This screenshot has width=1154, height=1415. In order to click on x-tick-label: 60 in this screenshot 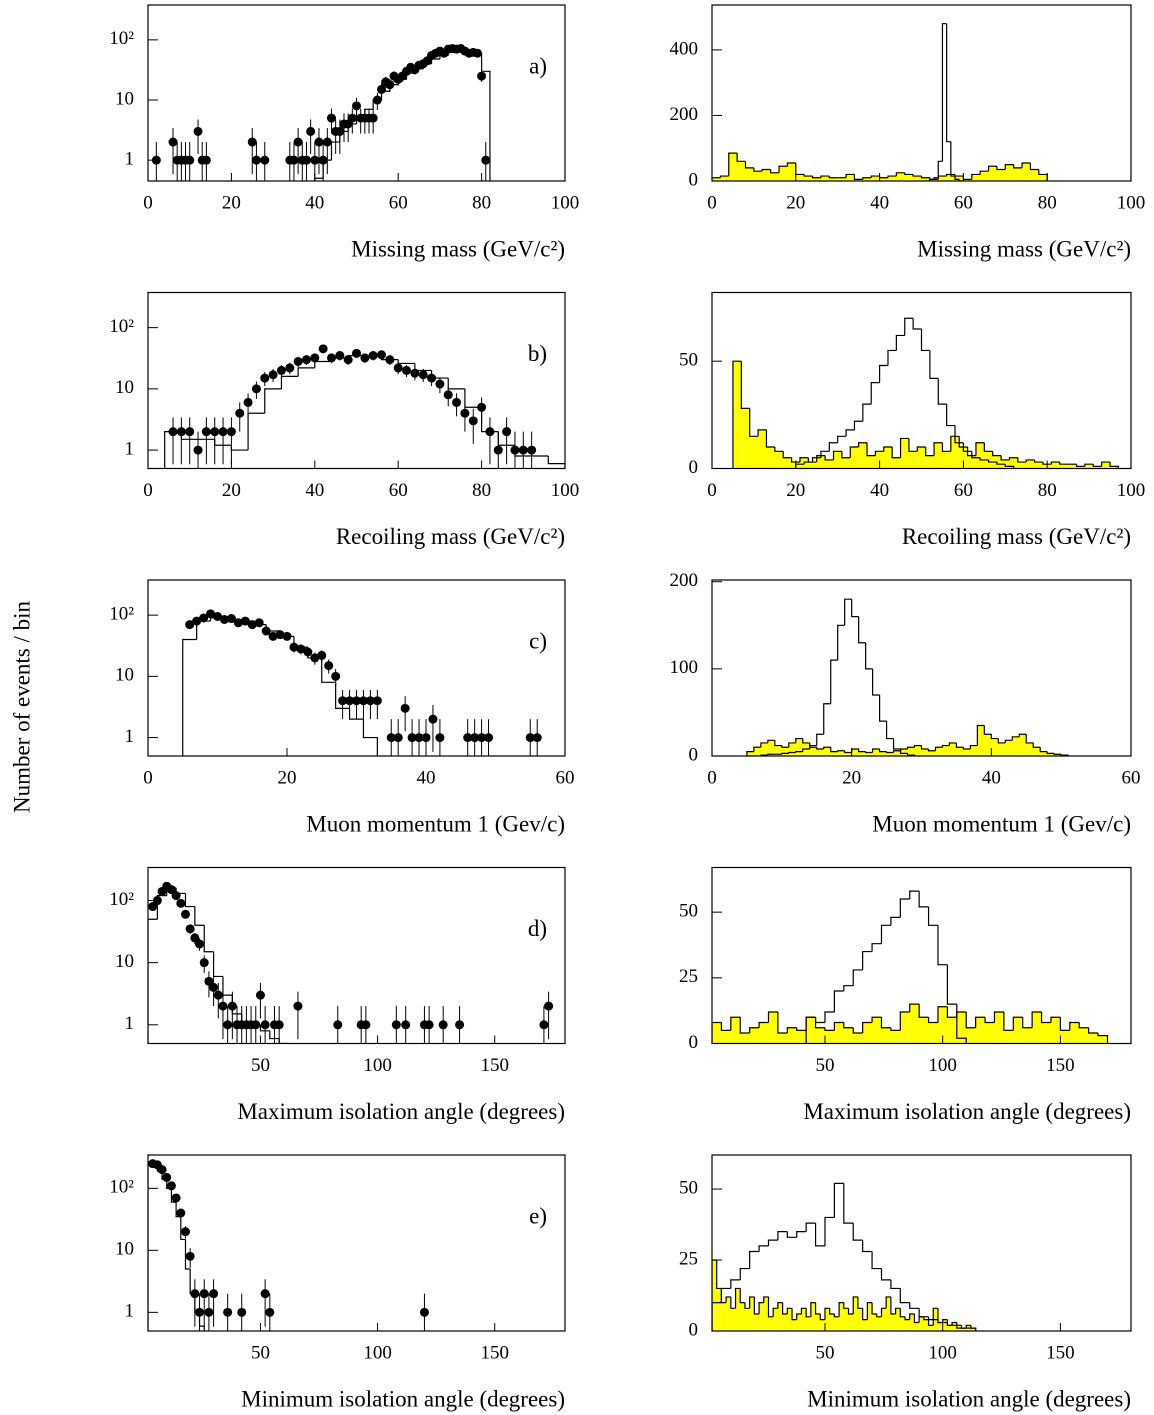, I will do `click(1131, 777)`.